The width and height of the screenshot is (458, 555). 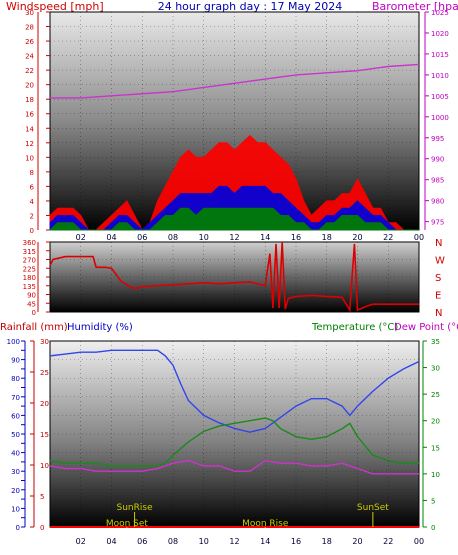 I want to click on x-tick-label: 08, so click(x=173, y=237).